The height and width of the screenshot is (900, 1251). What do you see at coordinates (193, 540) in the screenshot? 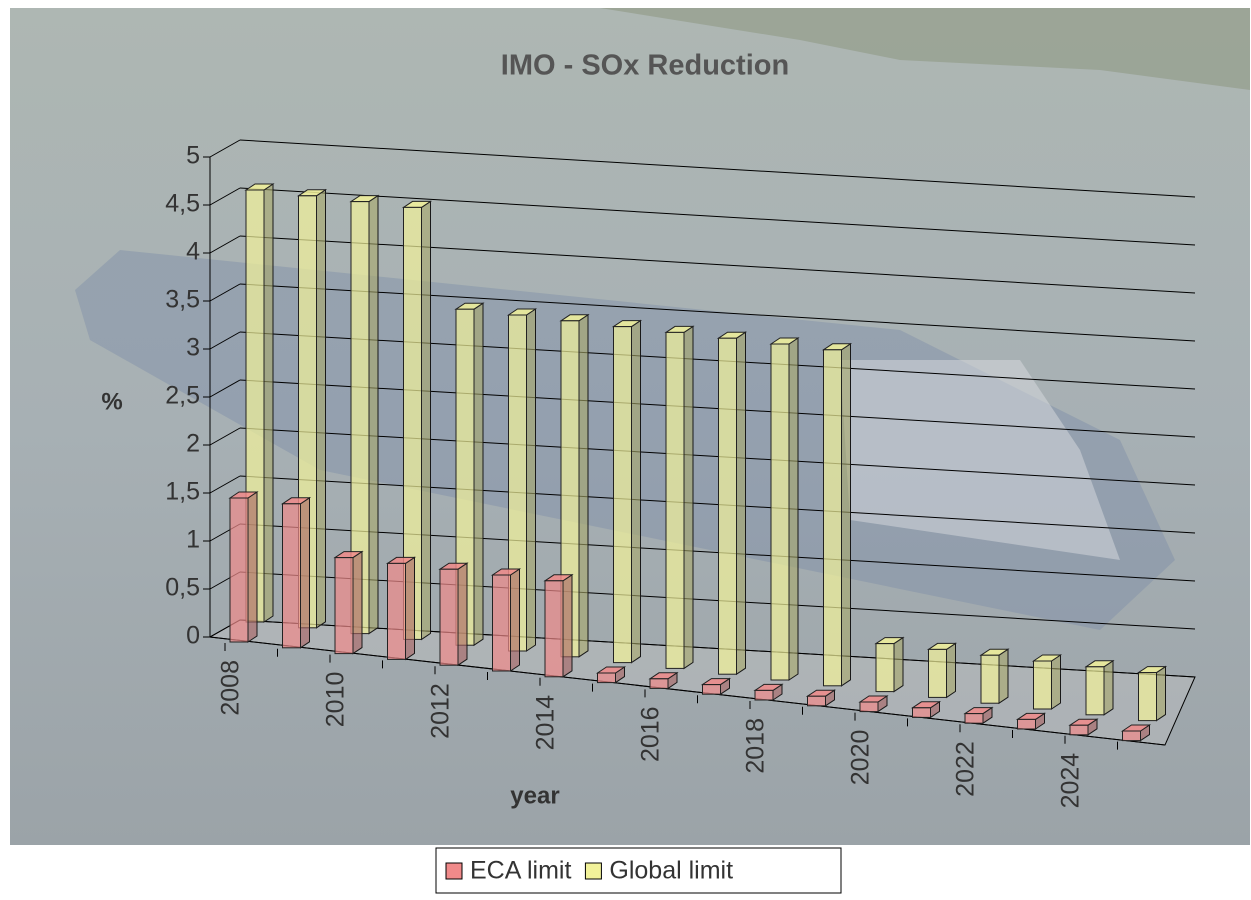
I see `y-tick-label: 1` at bounding box center [193, 540].